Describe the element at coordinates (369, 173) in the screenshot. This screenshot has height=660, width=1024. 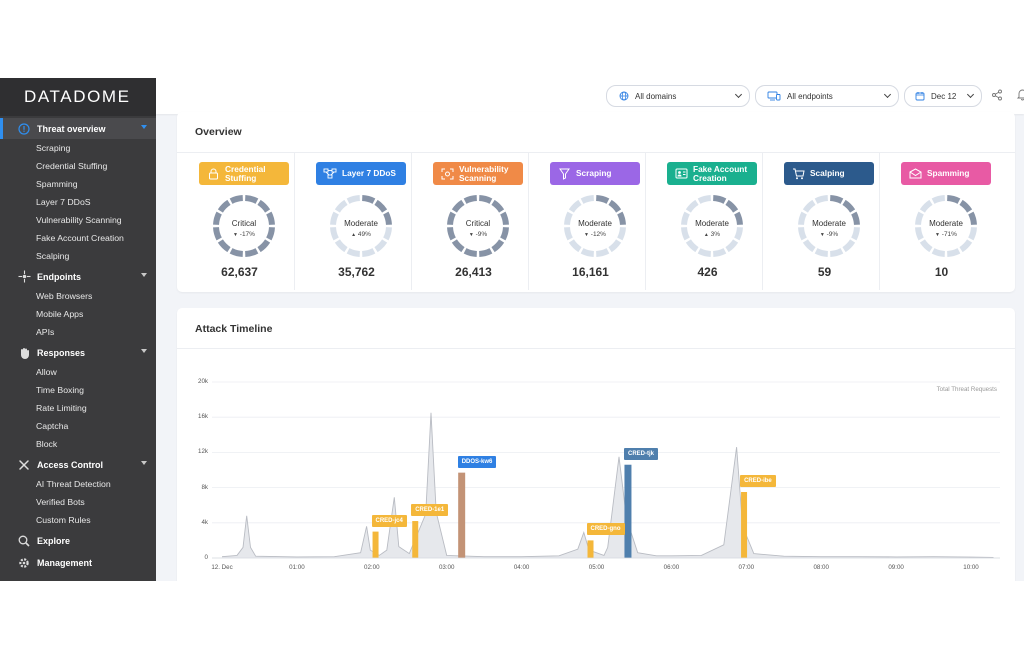
I see `threat-badge-label: Layer 7 DDoS` at that location.